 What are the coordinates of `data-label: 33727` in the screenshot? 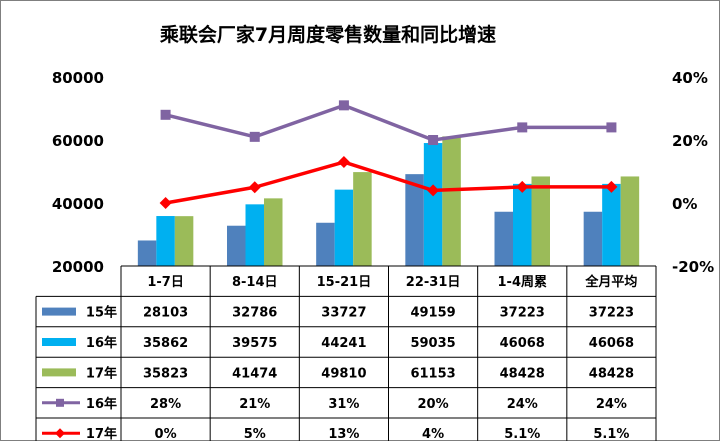 It's located at (343, 313).